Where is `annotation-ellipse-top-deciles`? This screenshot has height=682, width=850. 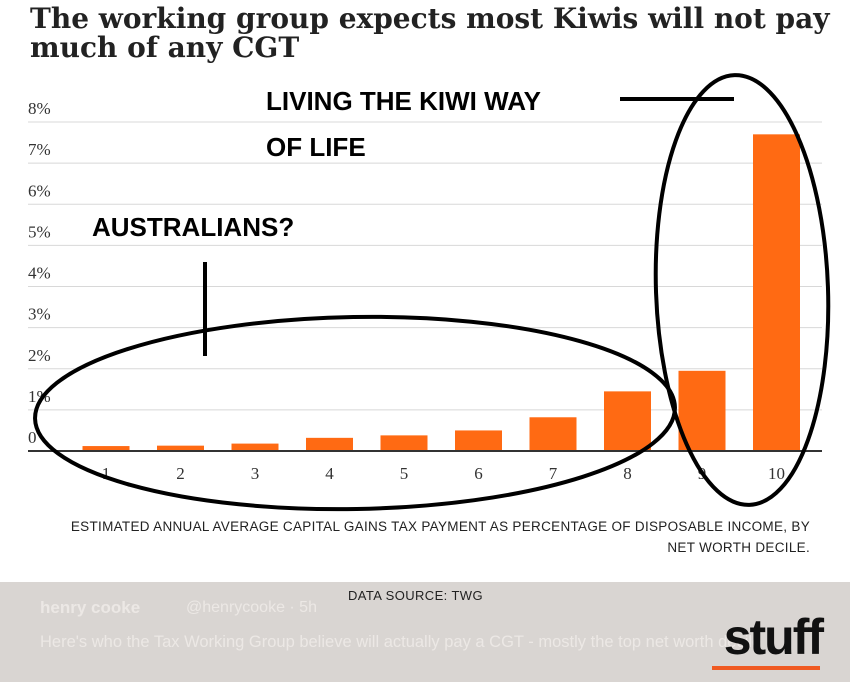
annotation-ellipse-top-deciles is located at coordinates (742, 290).